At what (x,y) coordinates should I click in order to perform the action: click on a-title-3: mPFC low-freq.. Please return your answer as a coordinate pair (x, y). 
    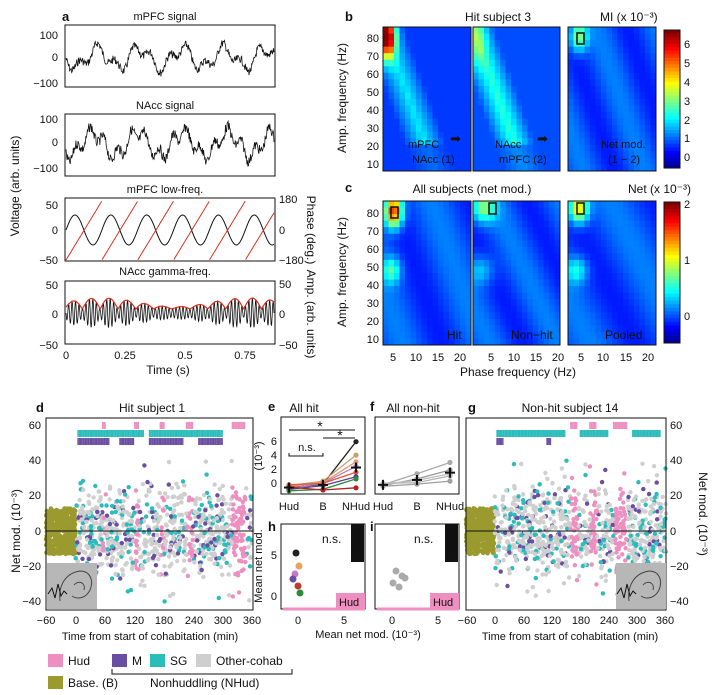
    Looking at the image, I should click on (165, 190).